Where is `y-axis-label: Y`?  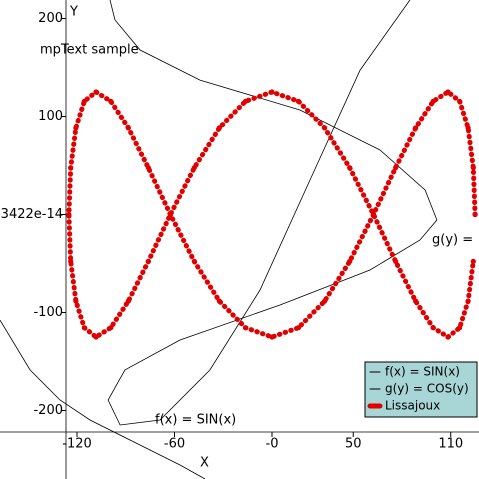 y-axis-label: Y is located at coordinates (73, 12).